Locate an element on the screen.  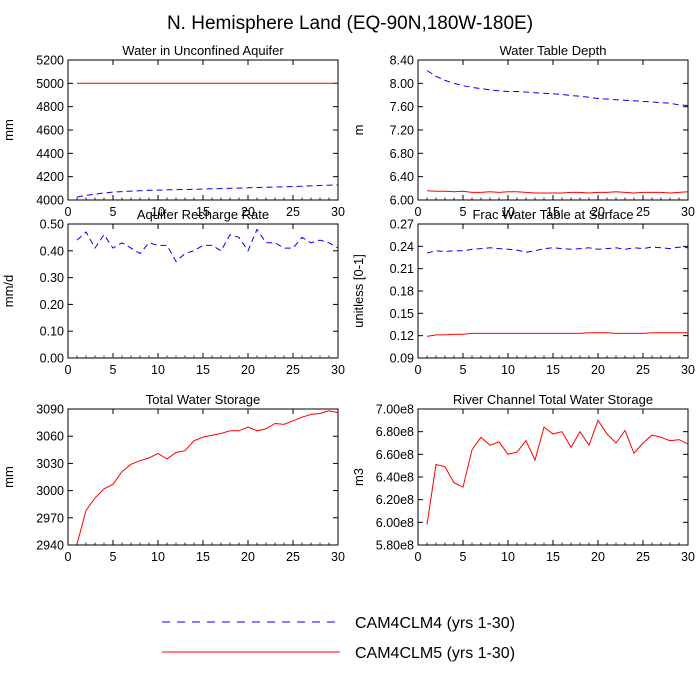
legend: CAM4CLM4 (yrs 1-30) CAM4CLM5 (yrs 1-30) is located at coordinates (338, 638).